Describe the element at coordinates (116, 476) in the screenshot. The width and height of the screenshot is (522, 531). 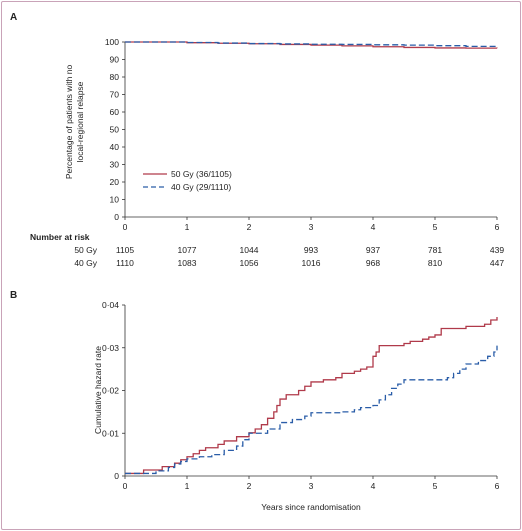
I see `panel-b-y-tick-label: 0` at that location.